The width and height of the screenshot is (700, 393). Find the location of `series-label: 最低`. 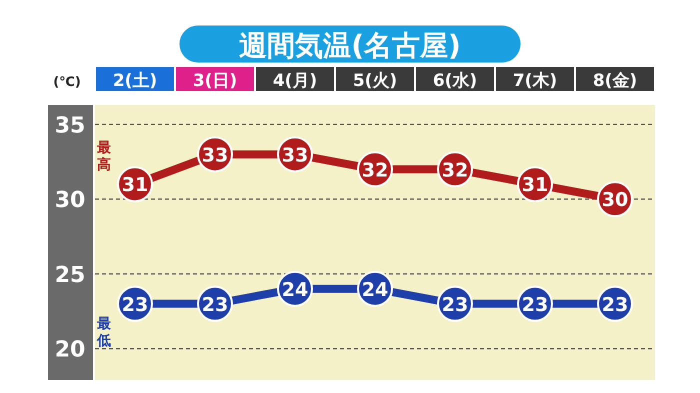

series-label: 最低 is located at coordinates (103, 332).